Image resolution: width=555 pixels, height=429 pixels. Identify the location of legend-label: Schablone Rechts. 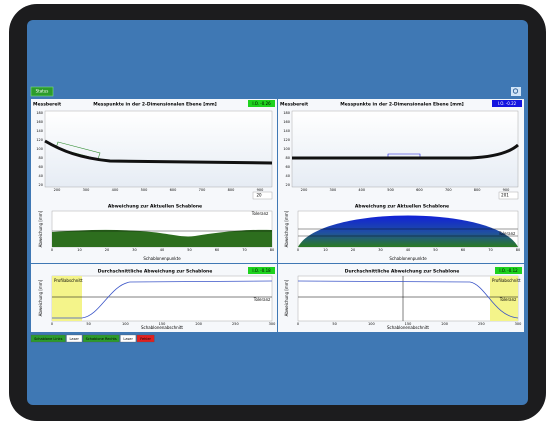
(101, 339).